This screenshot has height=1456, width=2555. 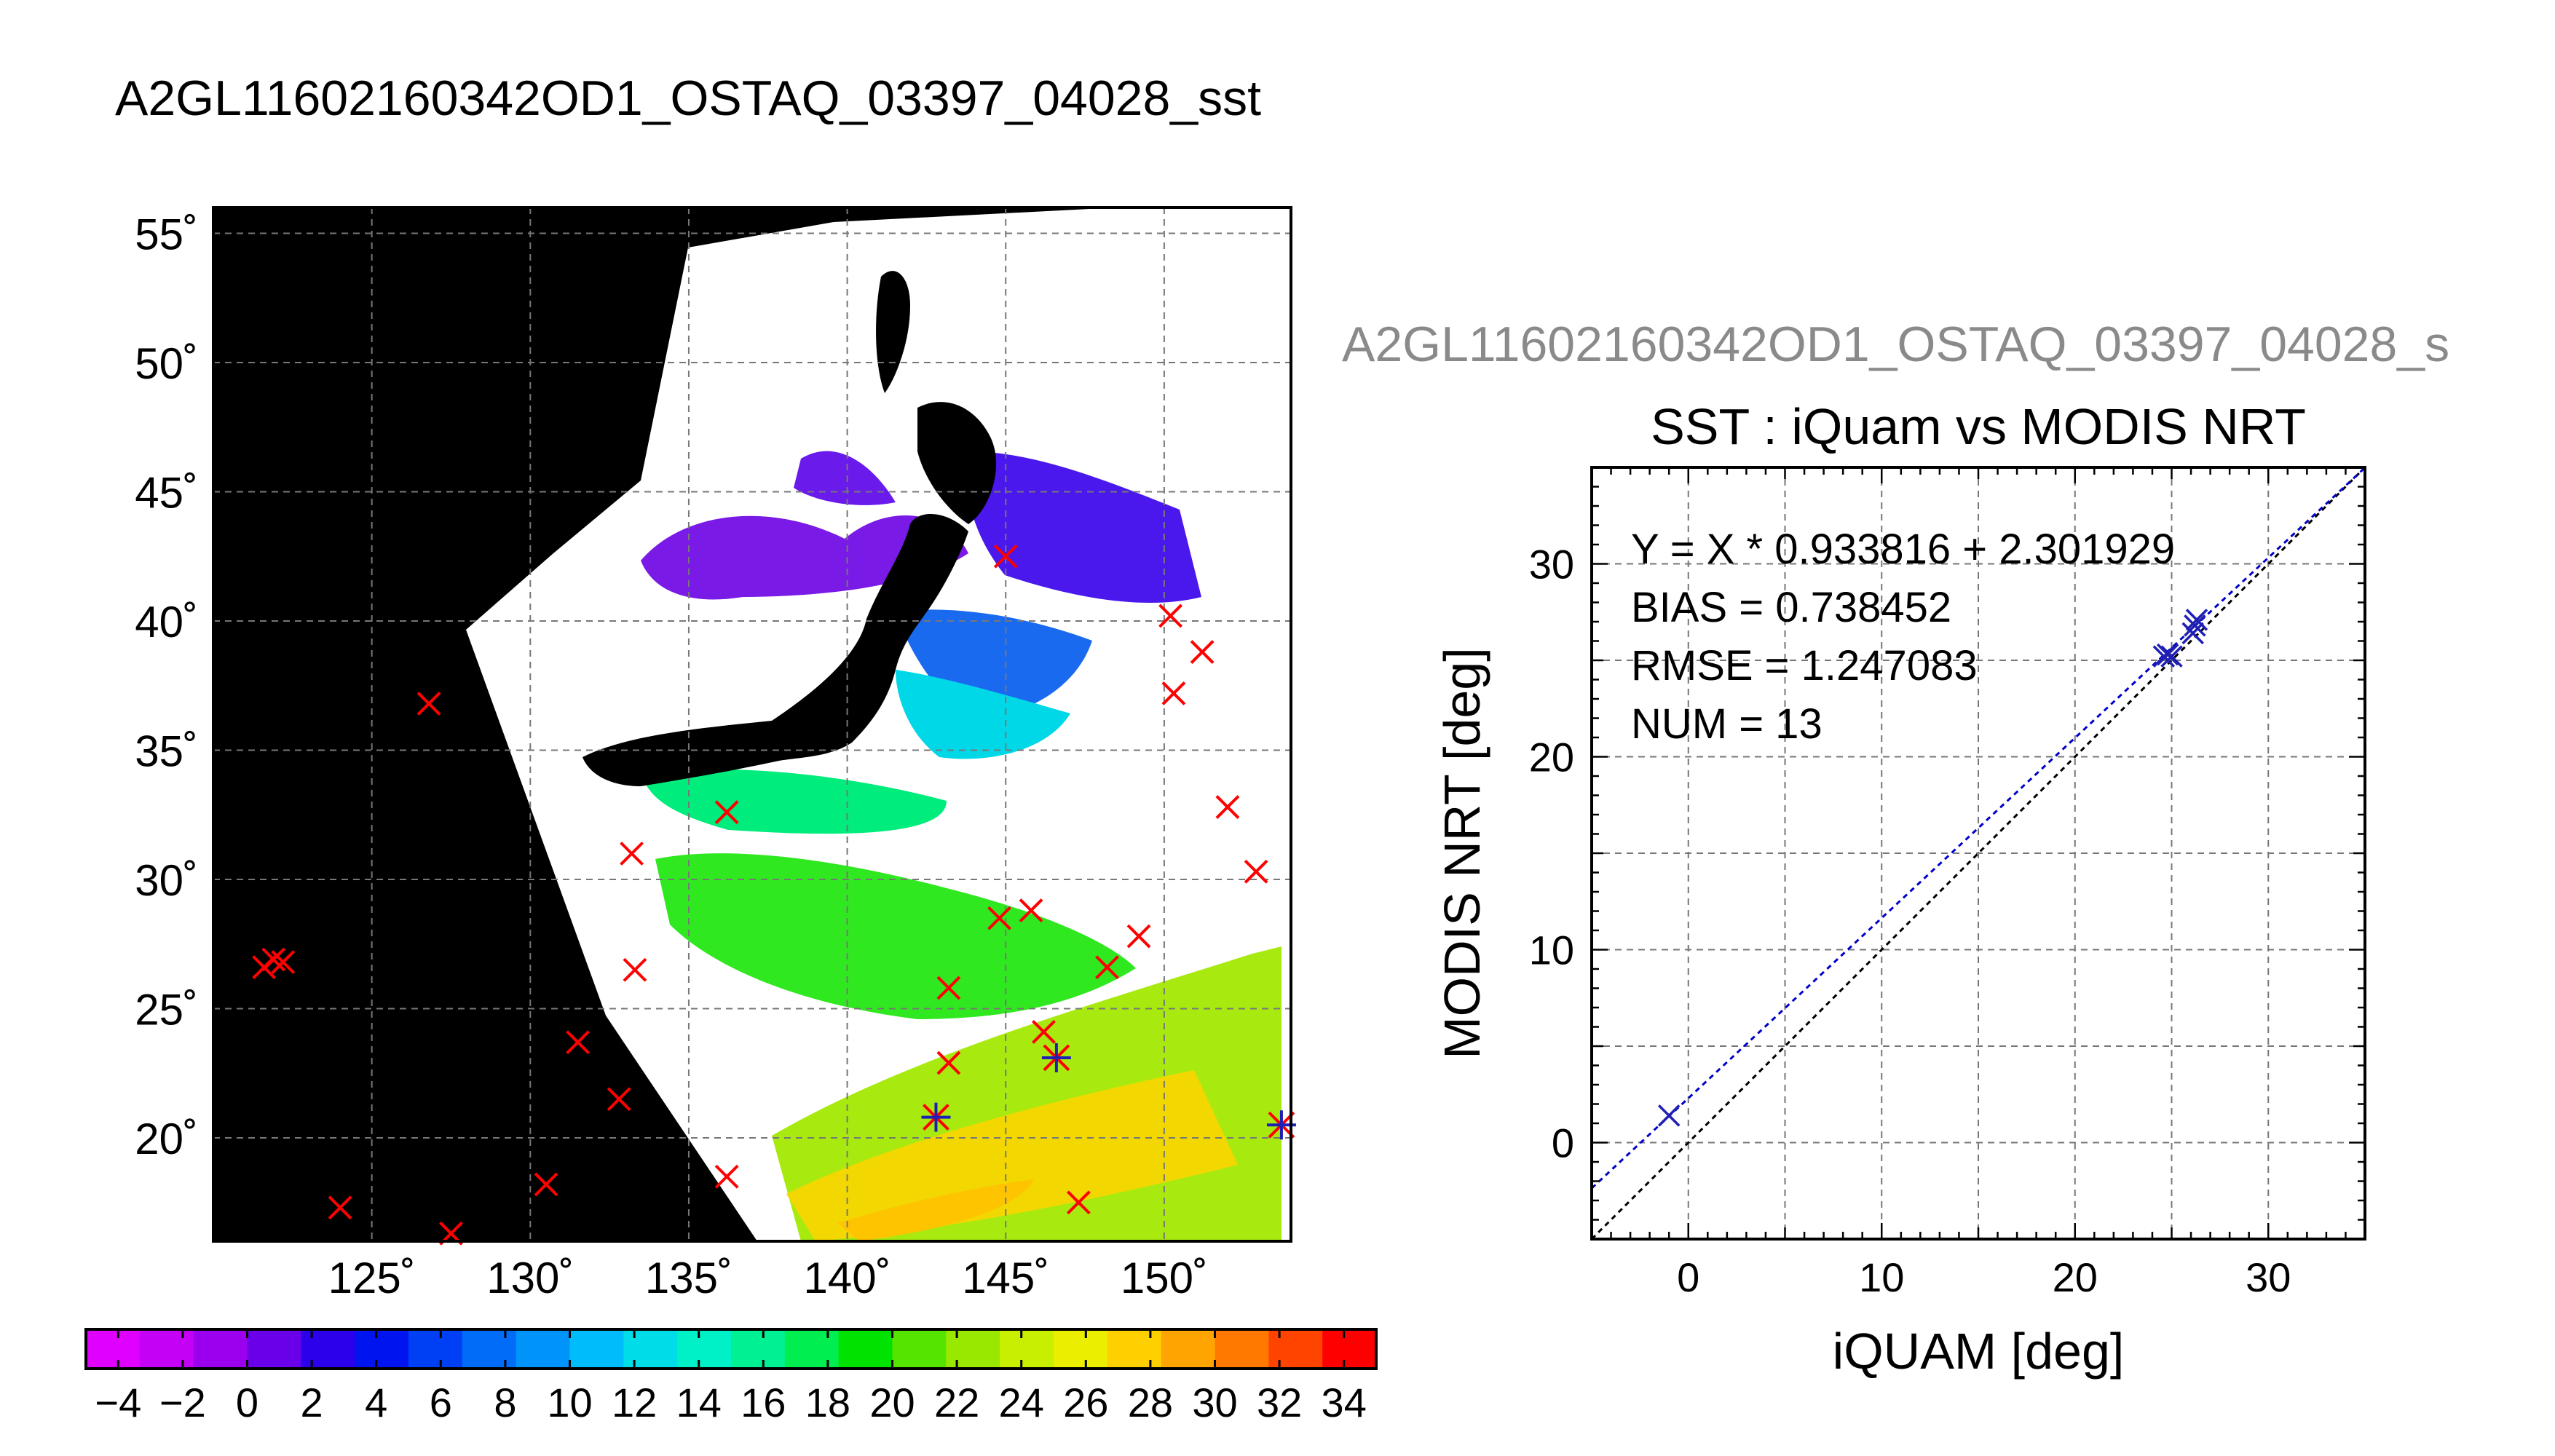 I want to click on regression-stat-line: RMSE = 1.247083, so click(x=1804, y=665).